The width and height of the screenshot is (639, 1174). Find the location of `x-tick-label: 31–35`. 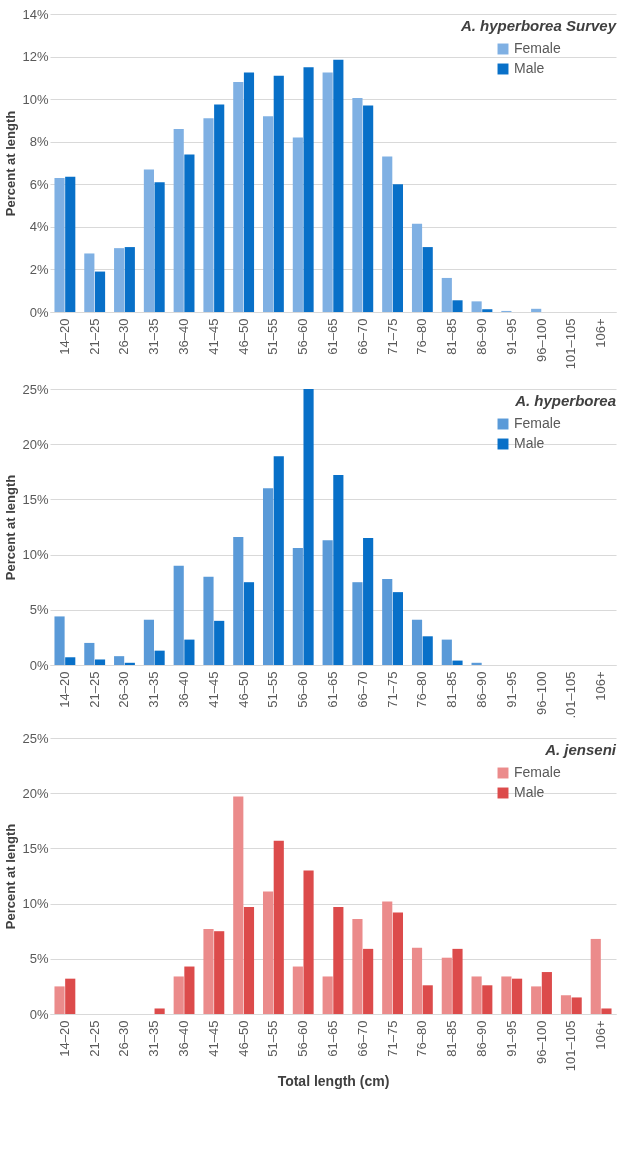

x-tick-label: 31–35 is located at coordinates (154, 1038).